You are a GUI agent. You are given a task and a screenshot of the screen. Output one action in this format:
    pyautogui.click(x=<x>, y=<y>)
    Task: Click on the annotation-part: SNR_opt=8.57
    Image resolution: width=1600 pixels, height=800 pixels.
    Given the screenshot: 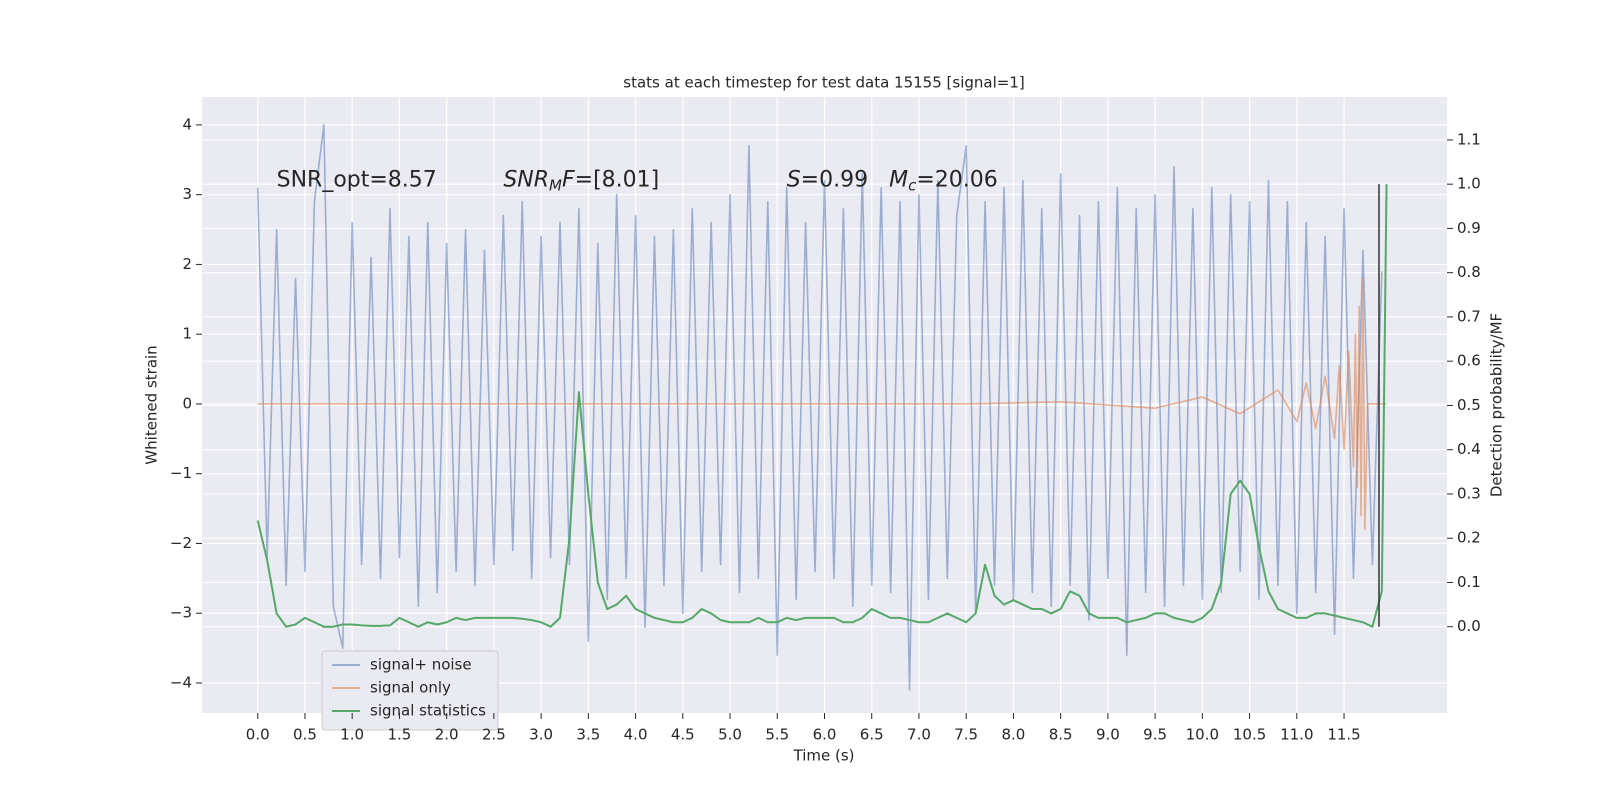 What is the action you would take?
    pyautogui.click(x=357, y=180)
    